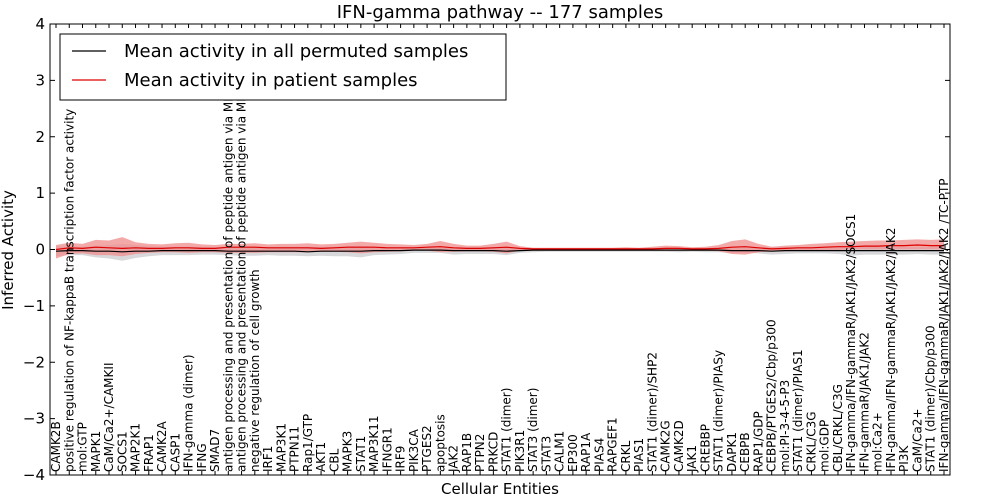  Describe the element at coordinates (454, 459) in the screenshot. I see `x-tick-label: JAK2` at that location.